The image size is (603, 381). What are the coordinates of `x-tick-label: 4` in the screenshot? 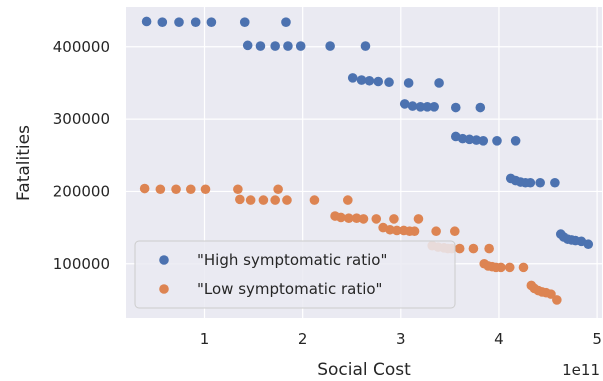 It's located at (499, 339).